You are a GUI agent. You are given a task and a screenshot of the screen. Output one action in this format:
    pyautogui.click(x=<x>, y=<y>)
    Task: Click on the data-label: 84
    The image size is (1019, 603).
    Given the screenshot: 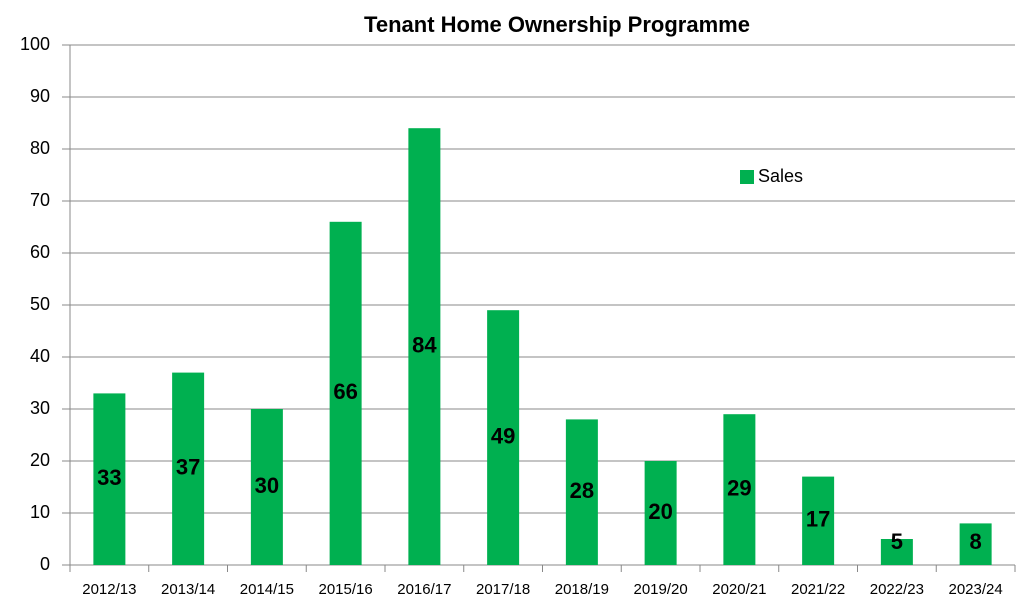 What is the action you would take?
    pyautogui.click(x=424, y=344)
    